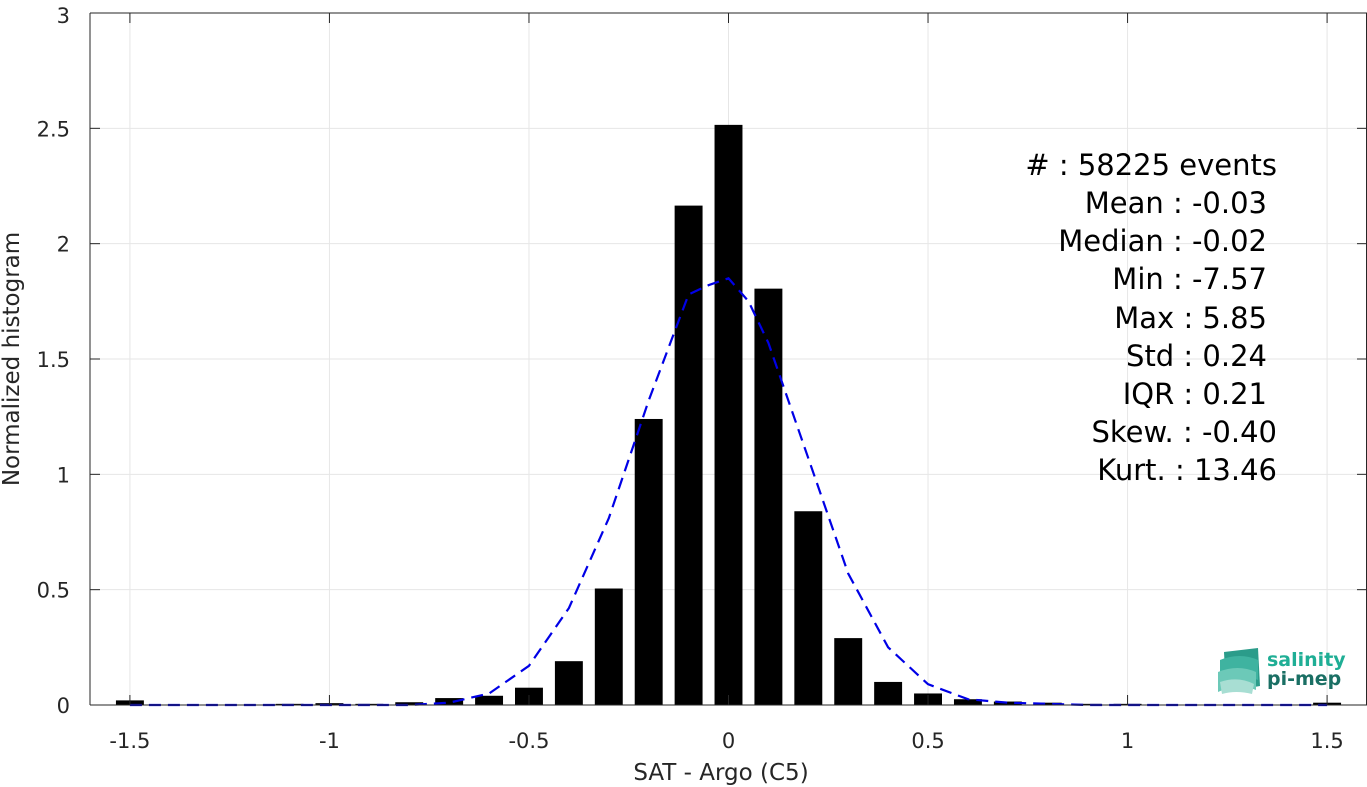 Image resolution: width=1367 pixels, height=787 pixels. Describe the element at coordinates (927, 741) in the screenshot. I see `x-tick-label: 0.5` at that location.